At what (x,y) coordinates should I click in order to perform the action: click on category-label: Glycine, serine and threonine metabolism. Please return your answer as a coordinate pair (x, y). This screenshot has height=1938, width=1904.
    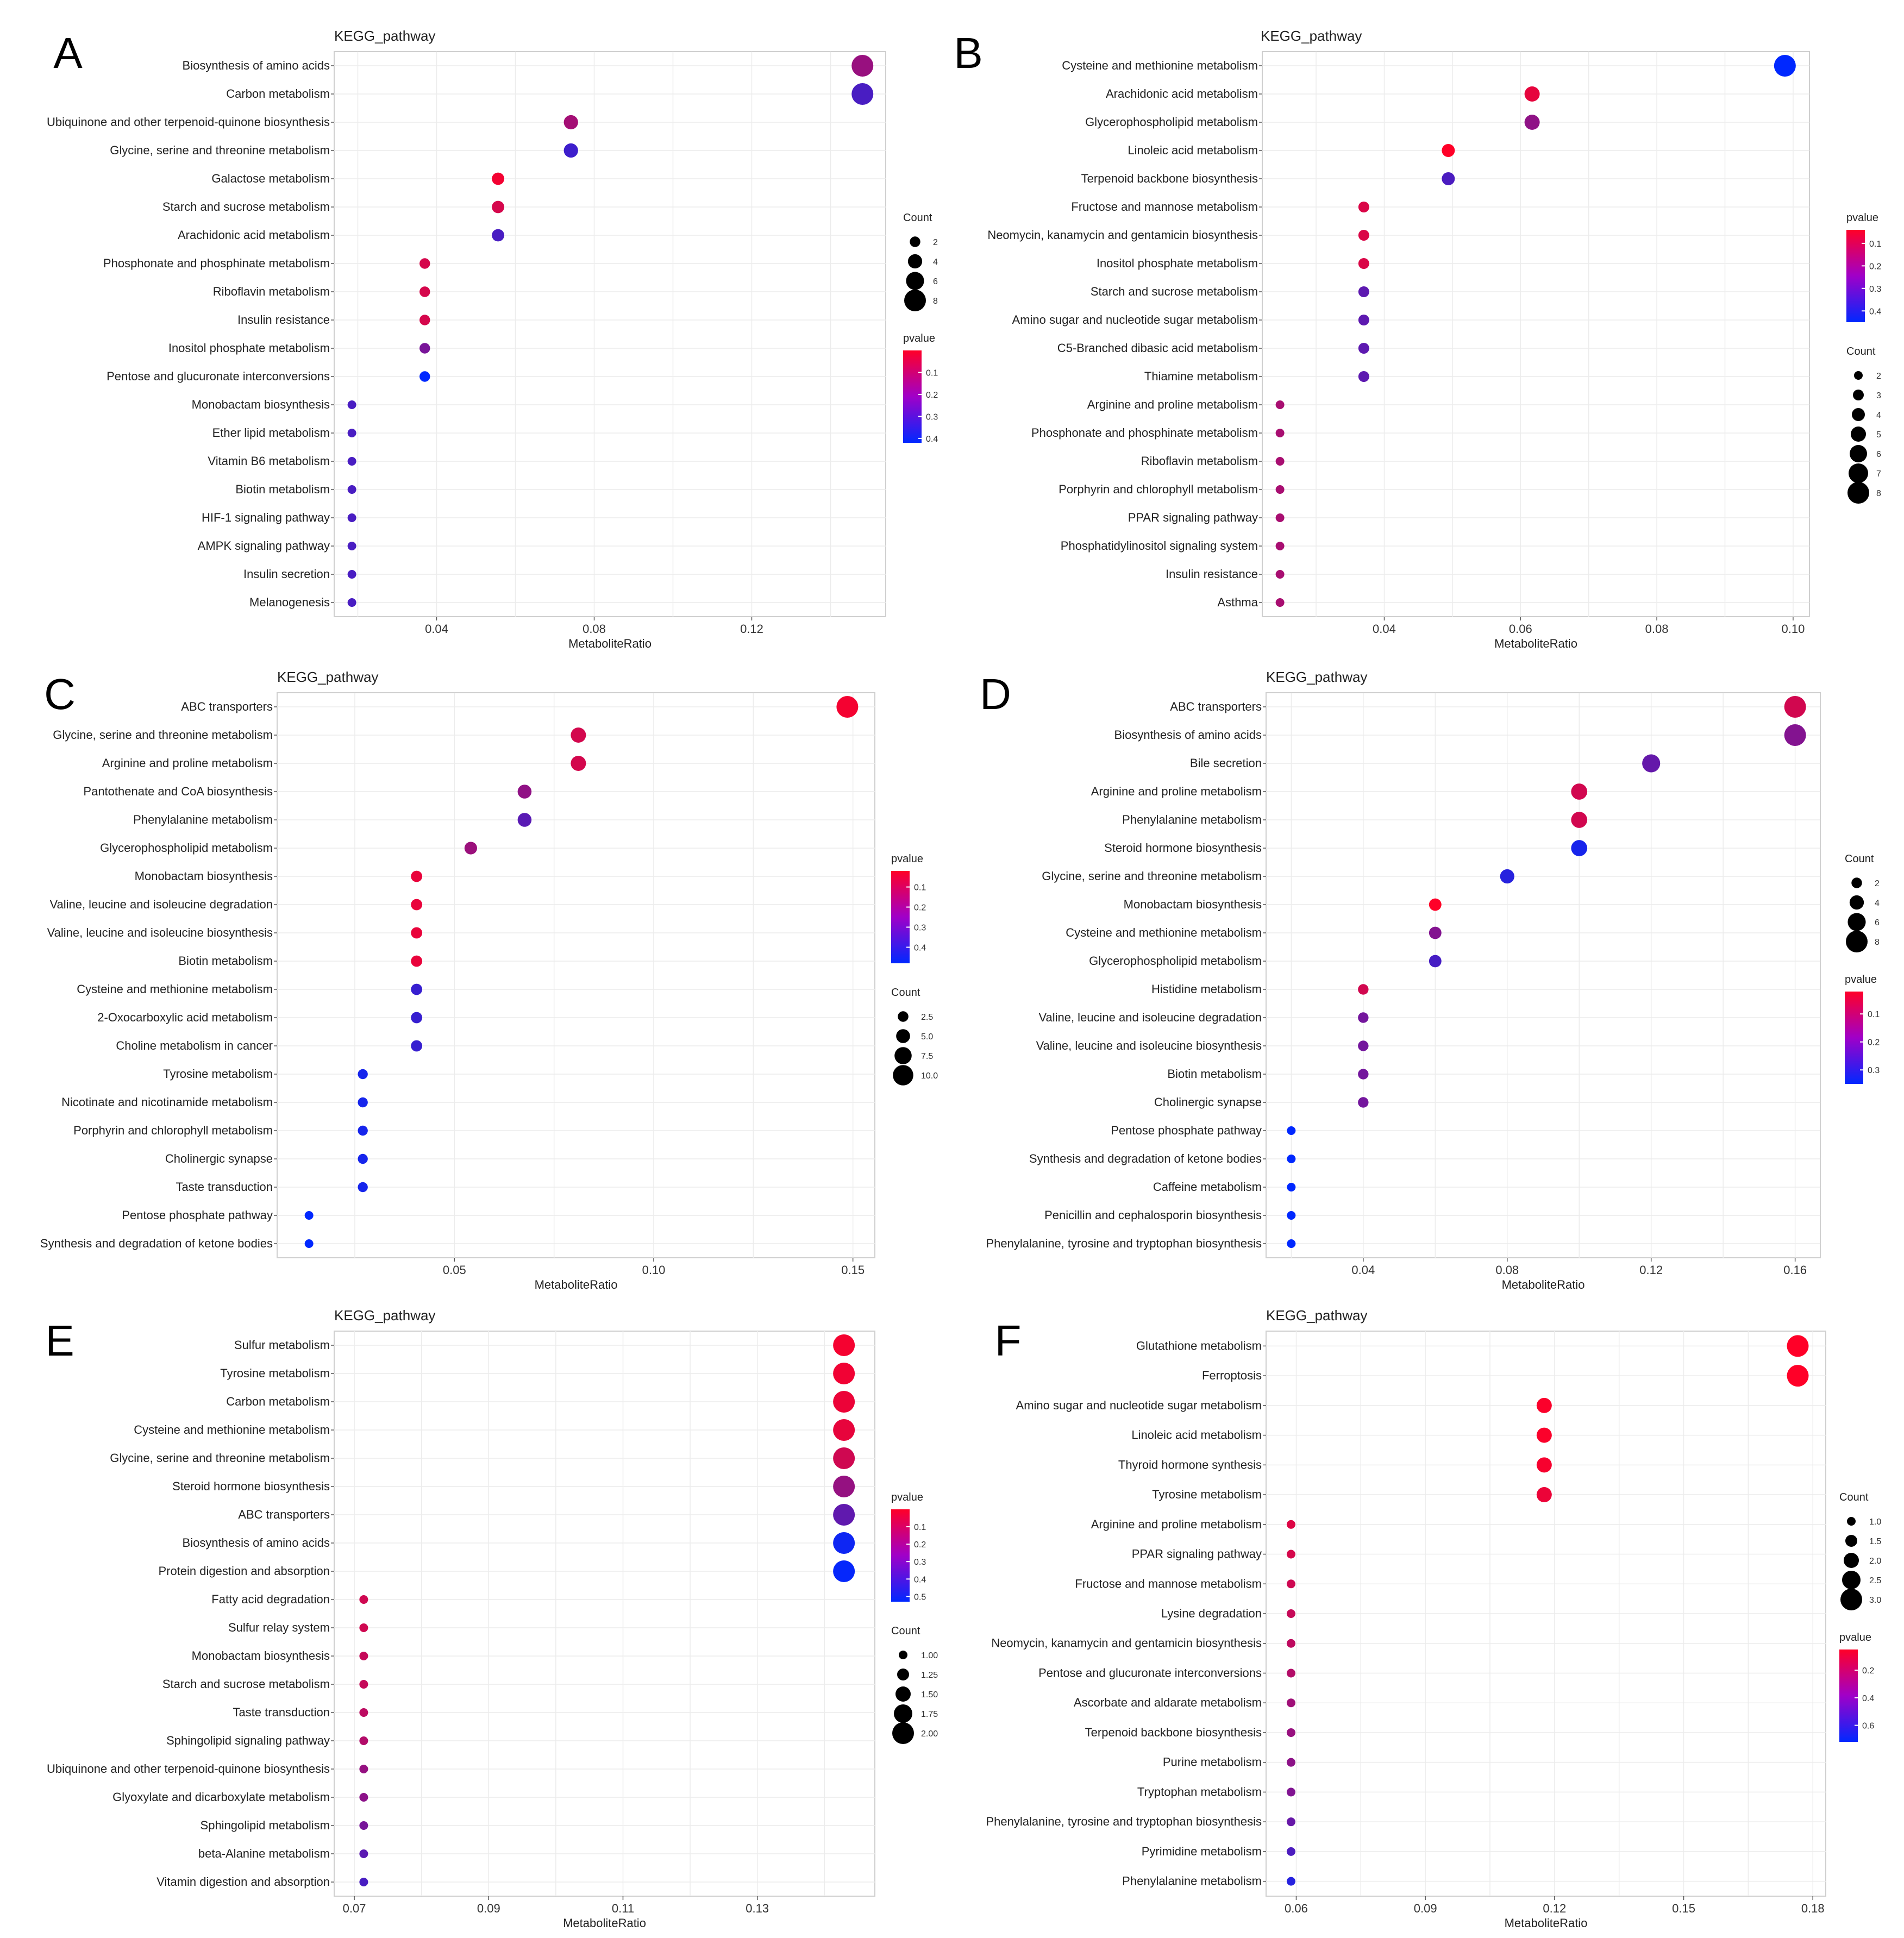
    Looking at the image, I should click on (220, 150).